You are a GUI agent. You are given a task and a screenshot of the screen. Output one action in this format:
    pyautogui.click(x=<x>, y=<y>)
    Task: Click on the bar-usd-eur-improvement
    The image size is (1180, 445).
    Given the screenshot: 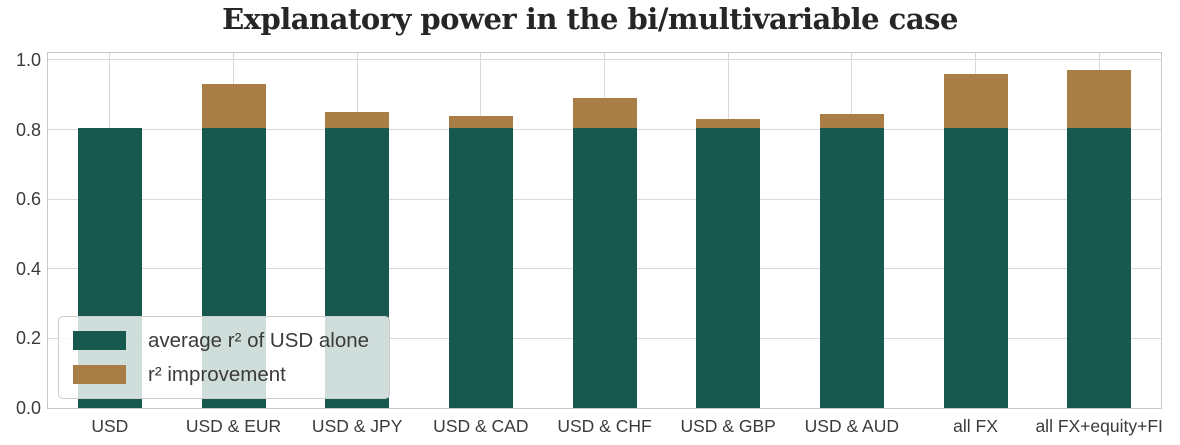 What is the action you would take?
    pyautogui.click(x=233, y=106)
    